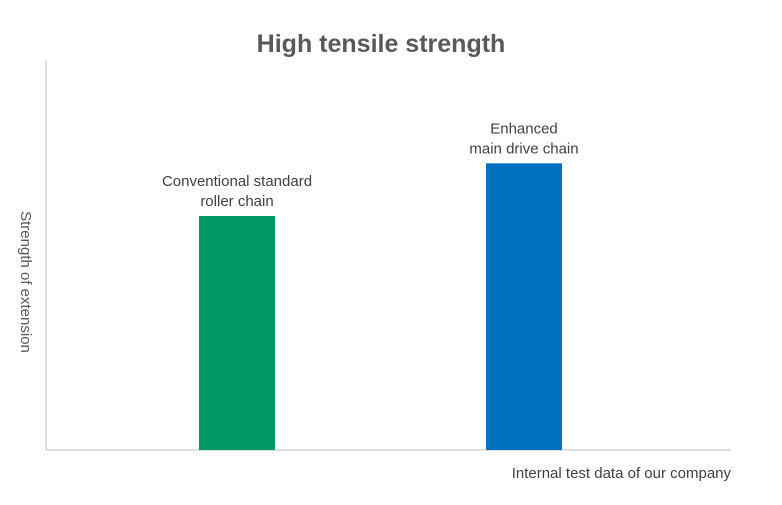 This screenshot has width=782, height=505. I want to click on bar-label-1: Conventional standard roller chain, so click(237, 191).